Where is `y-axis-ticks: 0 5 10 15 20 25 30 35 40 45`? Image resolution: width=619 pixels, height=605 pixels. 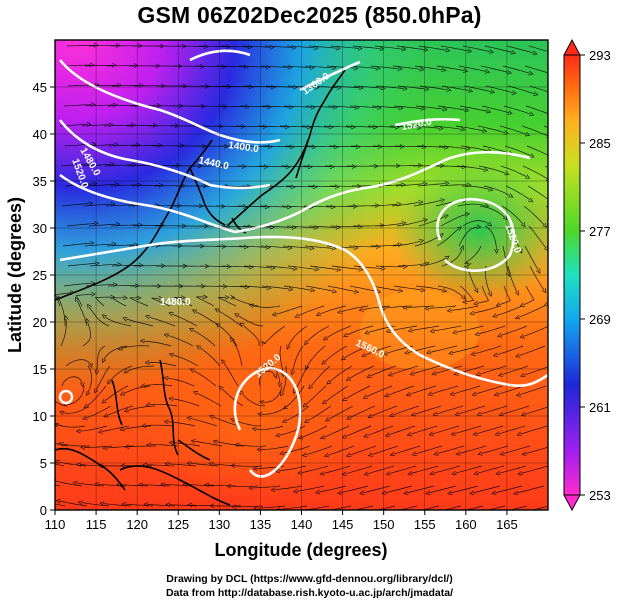
y-axis-ticks: 0 5 10 15 20 25 30 35 40 45 is located at coordinates (44, 299).